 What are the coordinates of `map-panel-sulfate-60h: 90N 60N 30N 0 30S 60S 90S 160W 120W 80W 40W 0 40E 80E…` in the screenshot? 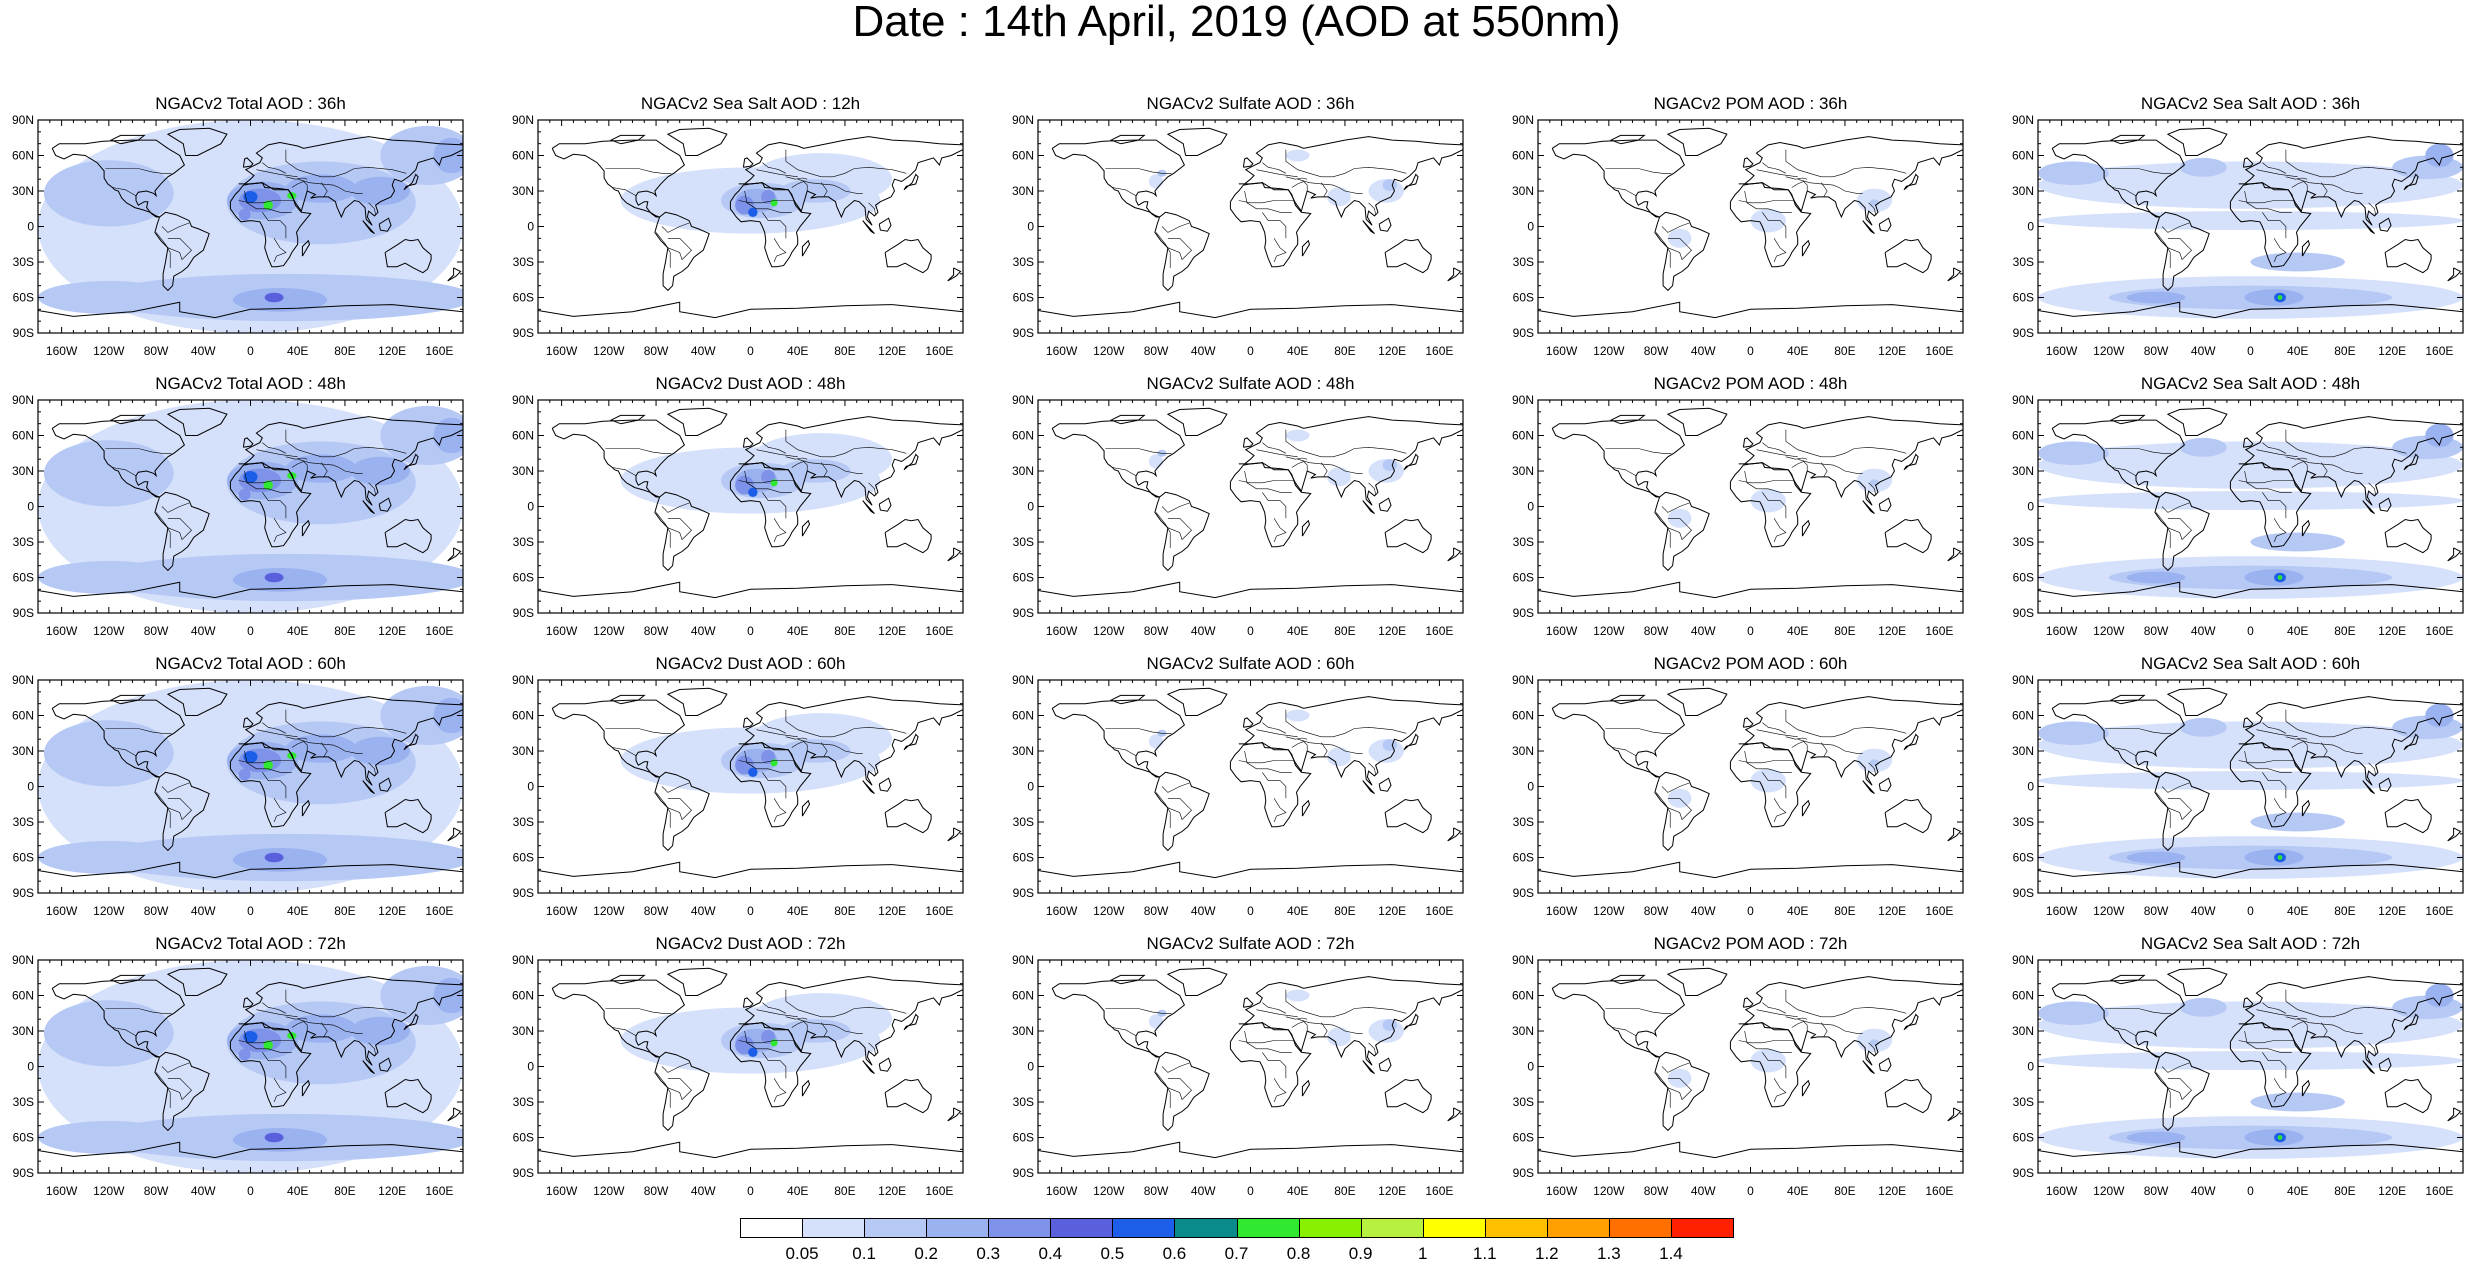 It's located at (1238, 795).